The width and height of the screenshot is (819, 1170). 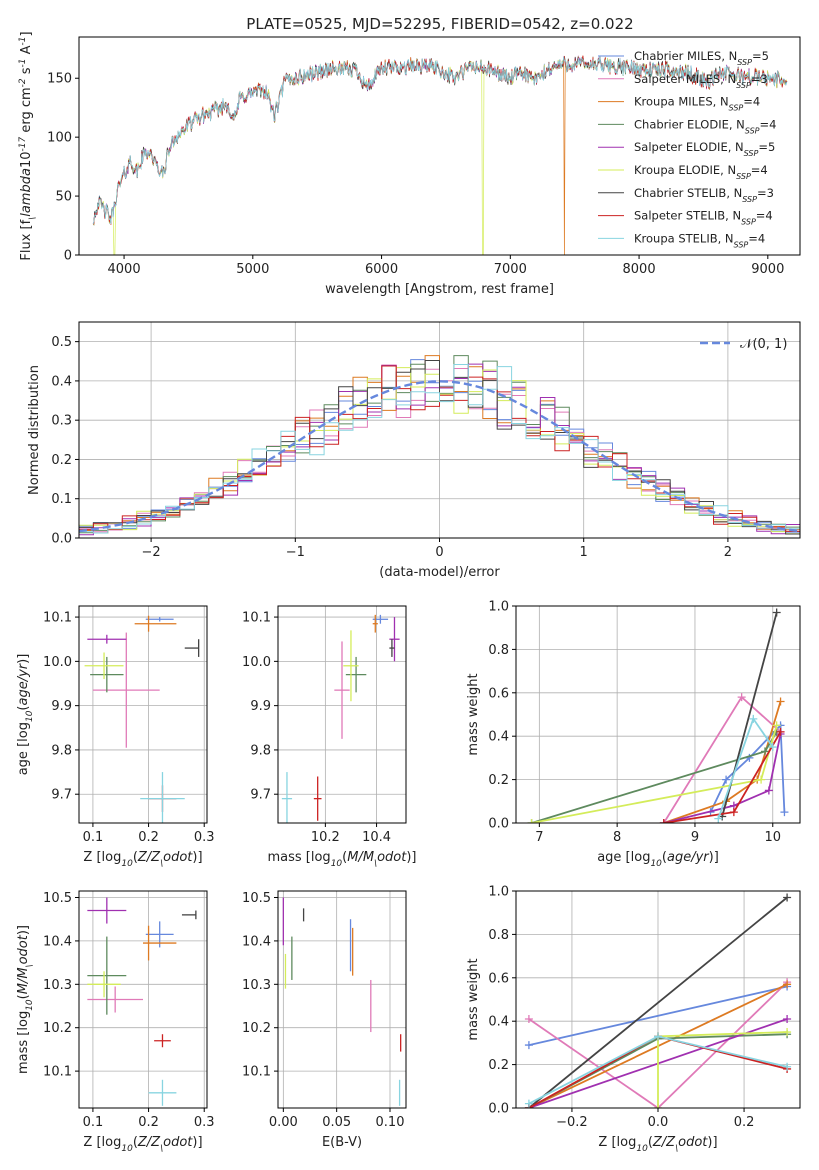 What do you see at coordinates (572, 1122) in the screenshot?
I see `x-tick-label: −0.2` at bounding box center [572, 1122].